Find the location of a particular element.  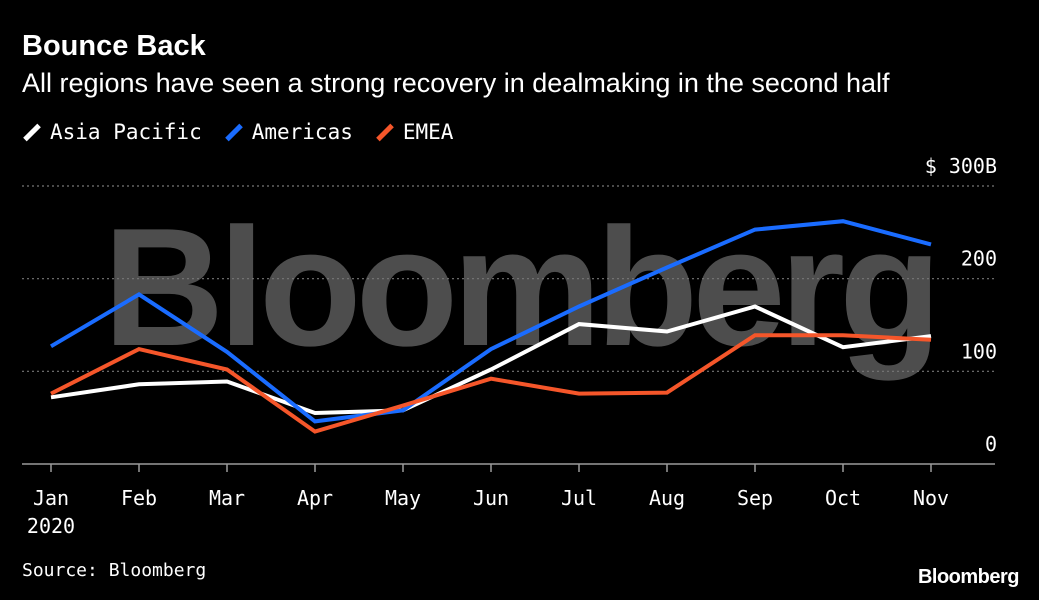

x-year-label: 2020 is located at coordinates (51, 526).